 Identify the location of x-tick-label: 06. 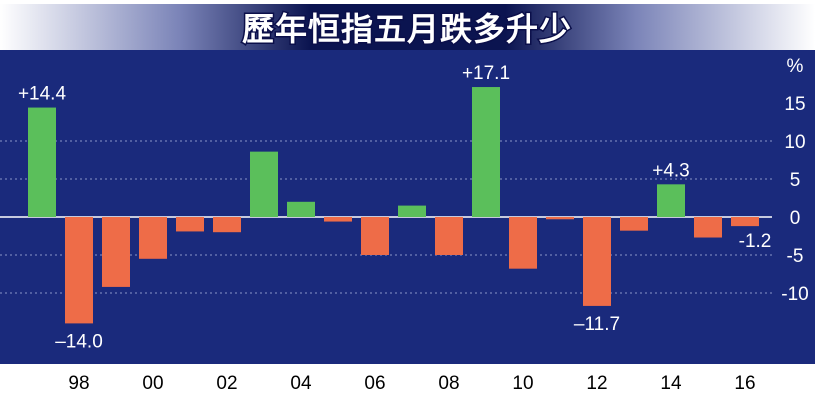
(374, 383).